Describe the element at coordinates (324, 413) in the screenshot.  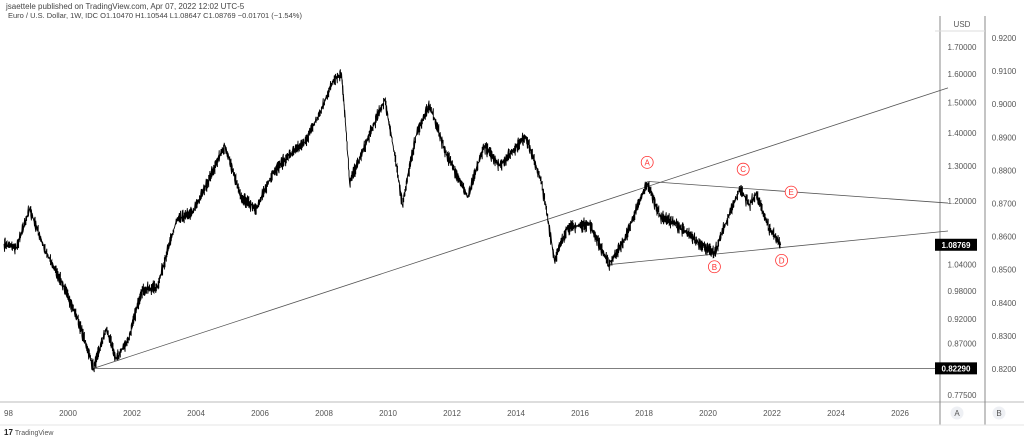
I see `time-tick: 2008` at that location.